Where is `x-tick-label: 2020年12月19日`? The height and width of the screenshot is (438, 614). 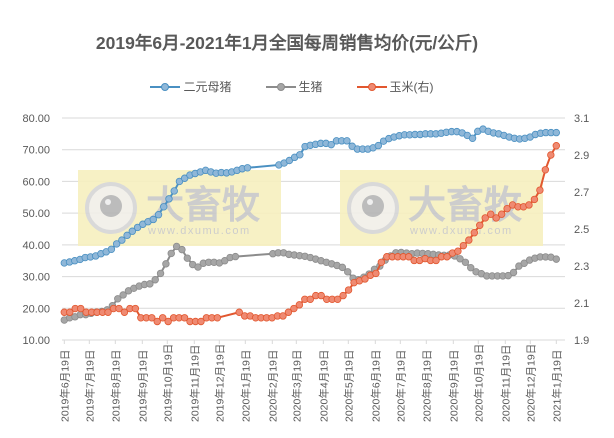 x-tick-label: 2020年12月19日 is located at coordinates (530, 383).